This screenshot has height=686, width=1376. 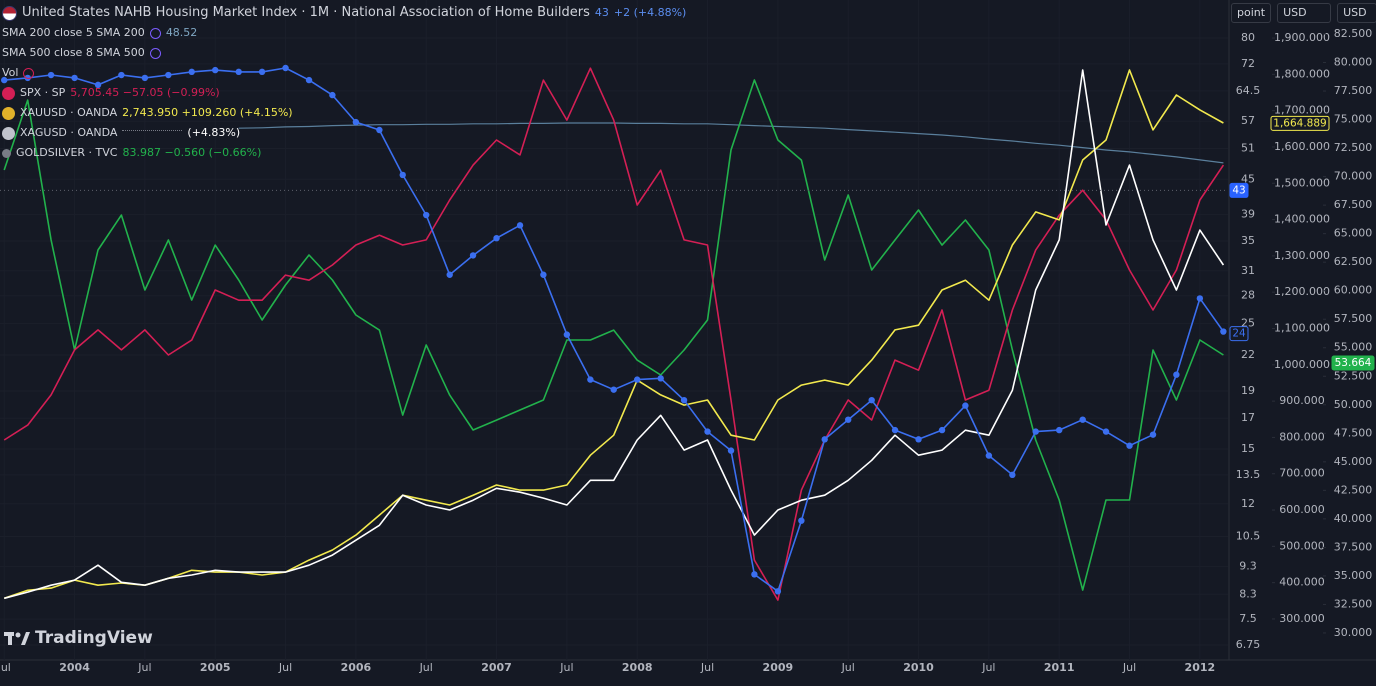 What do you see at coordinates (1302, 73) in the screenshot?
I see `y-tick-label: 1,800.000` at bounding box center [1302, 73].